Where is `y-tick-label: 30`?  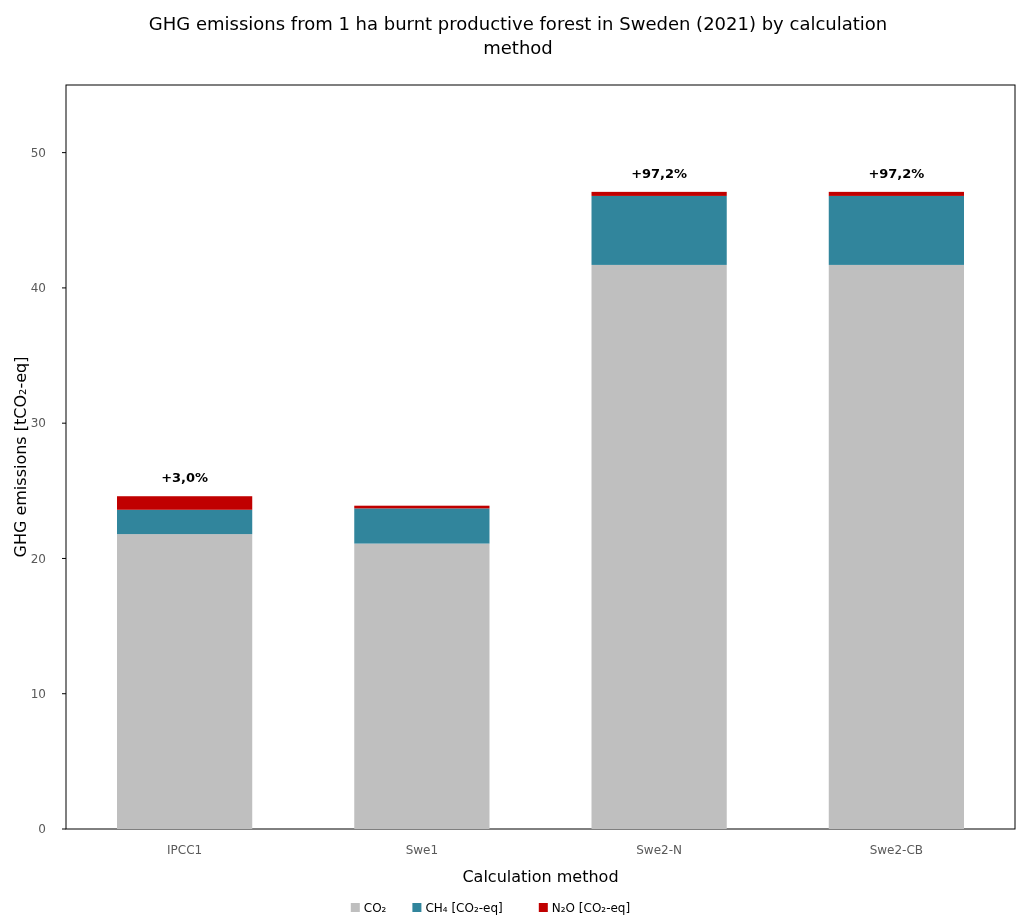
y-tick-label: 30 is located at coordinates (38, 423).